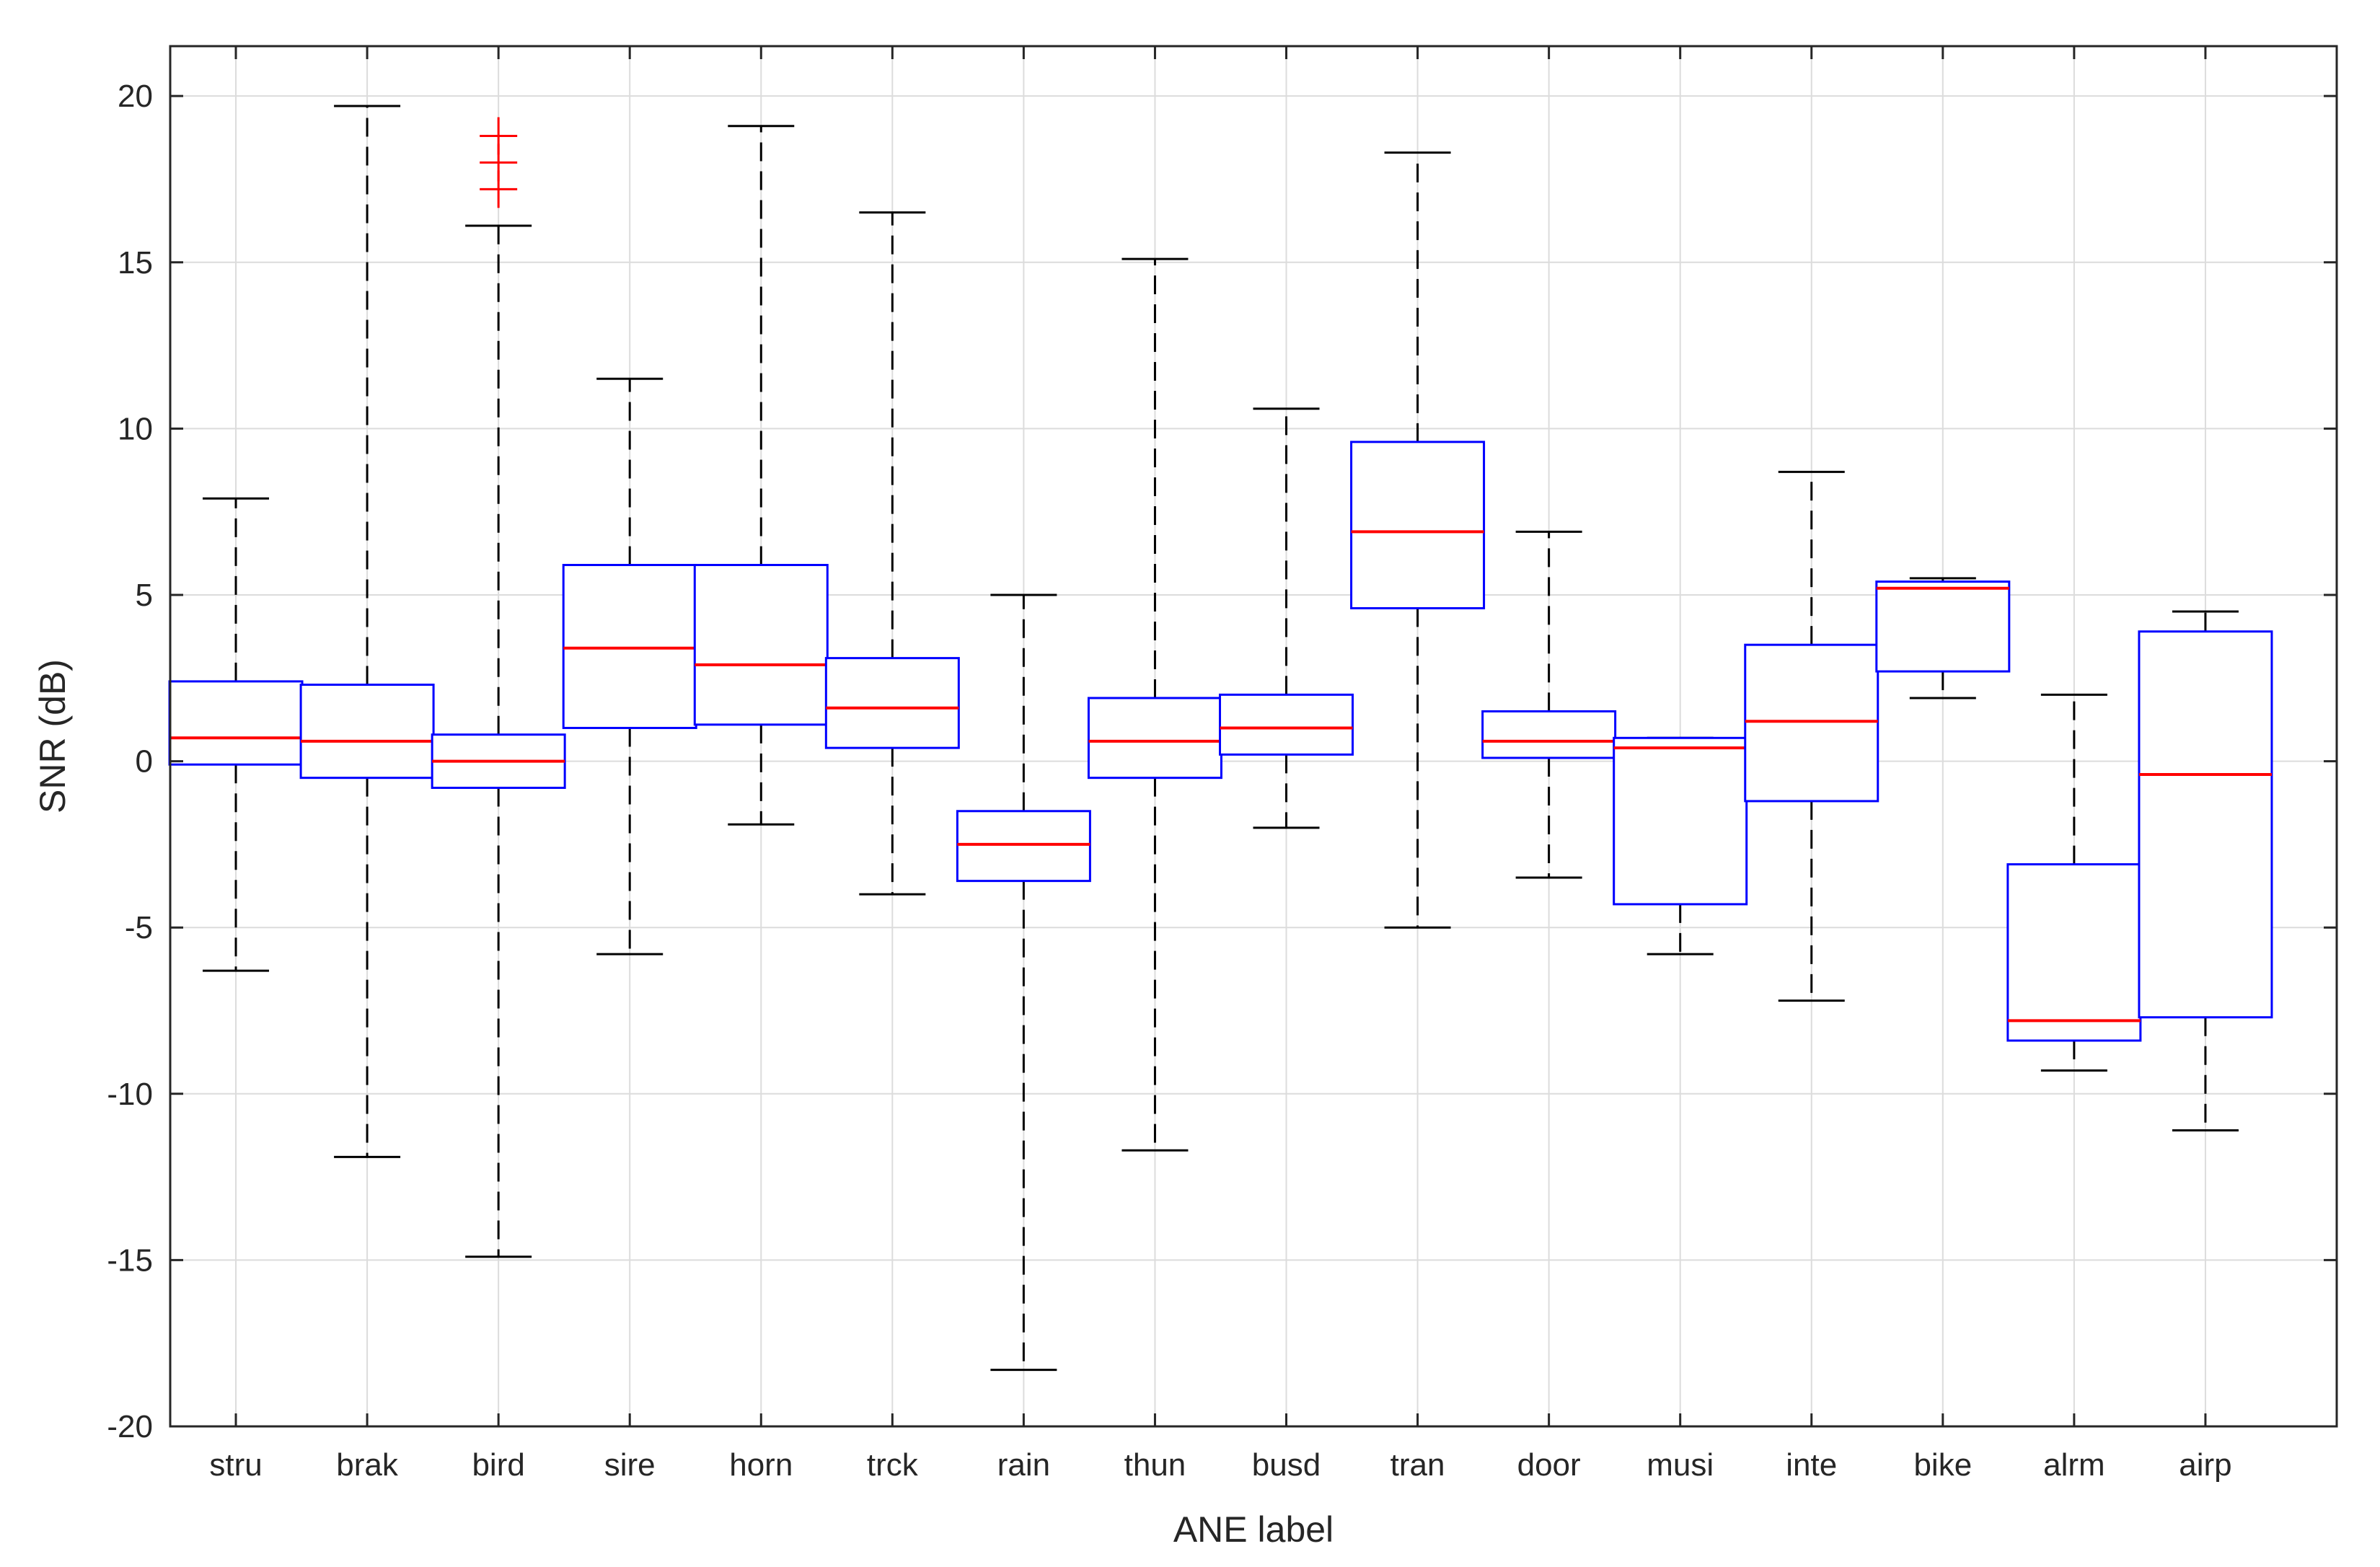 This screenshot has width=2380, height=1567. I want to click on x-tick-label: rain, so click(1023, 1465).